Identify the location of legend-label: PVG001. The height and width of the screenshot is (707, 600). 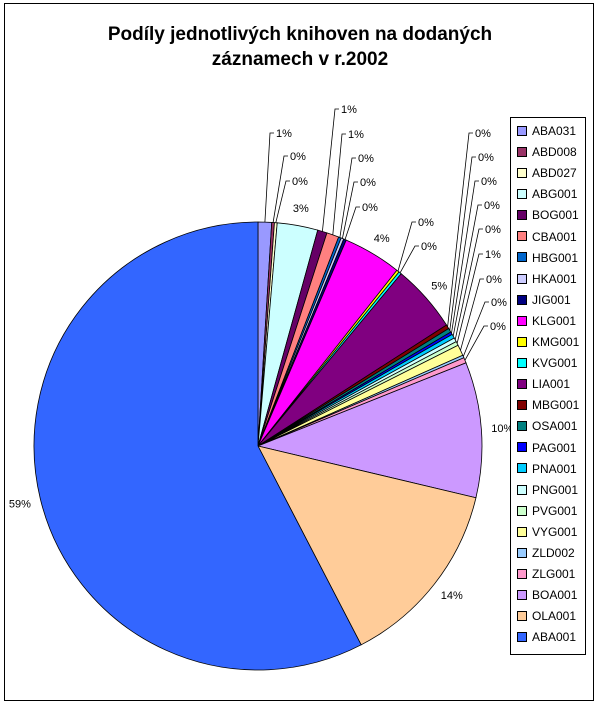
(555, 510).